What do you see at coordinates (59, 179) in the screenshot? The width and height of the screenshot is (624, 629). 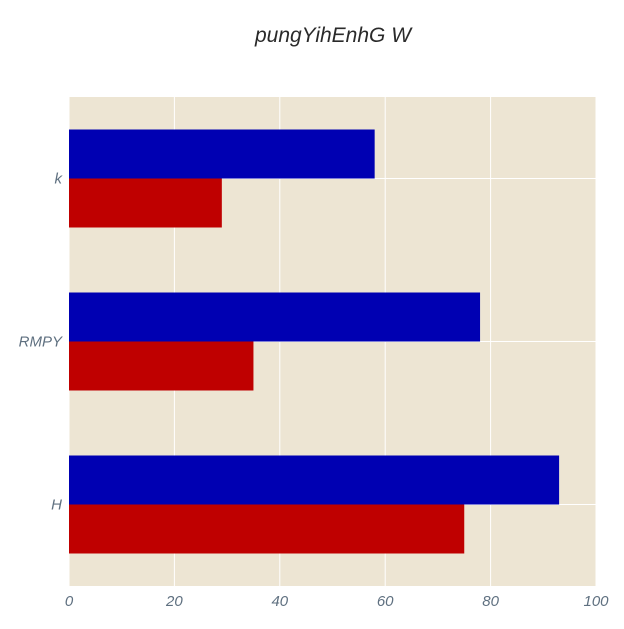 I see `y-tick-label: k` at bounding box center [59, 179].